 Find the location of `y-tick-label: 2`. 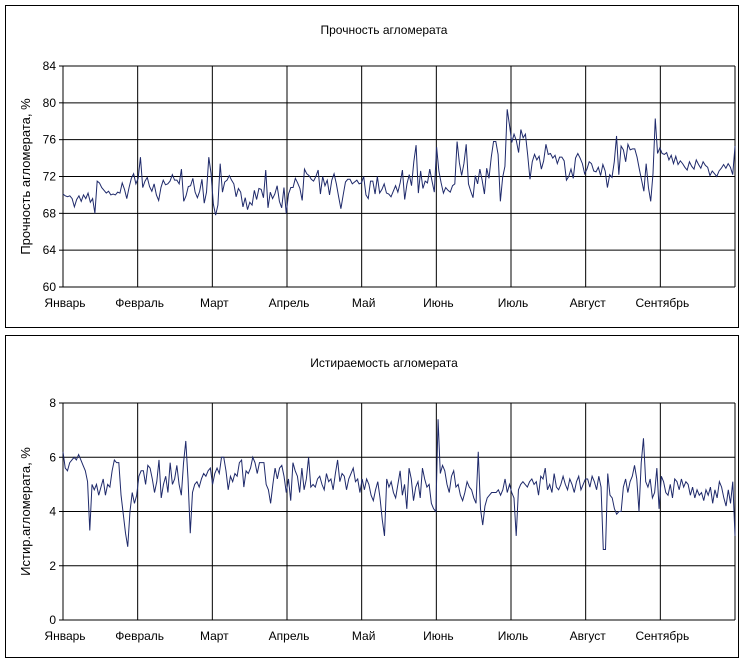

y-tick-label: 2 is located at coordinates (52, 566).